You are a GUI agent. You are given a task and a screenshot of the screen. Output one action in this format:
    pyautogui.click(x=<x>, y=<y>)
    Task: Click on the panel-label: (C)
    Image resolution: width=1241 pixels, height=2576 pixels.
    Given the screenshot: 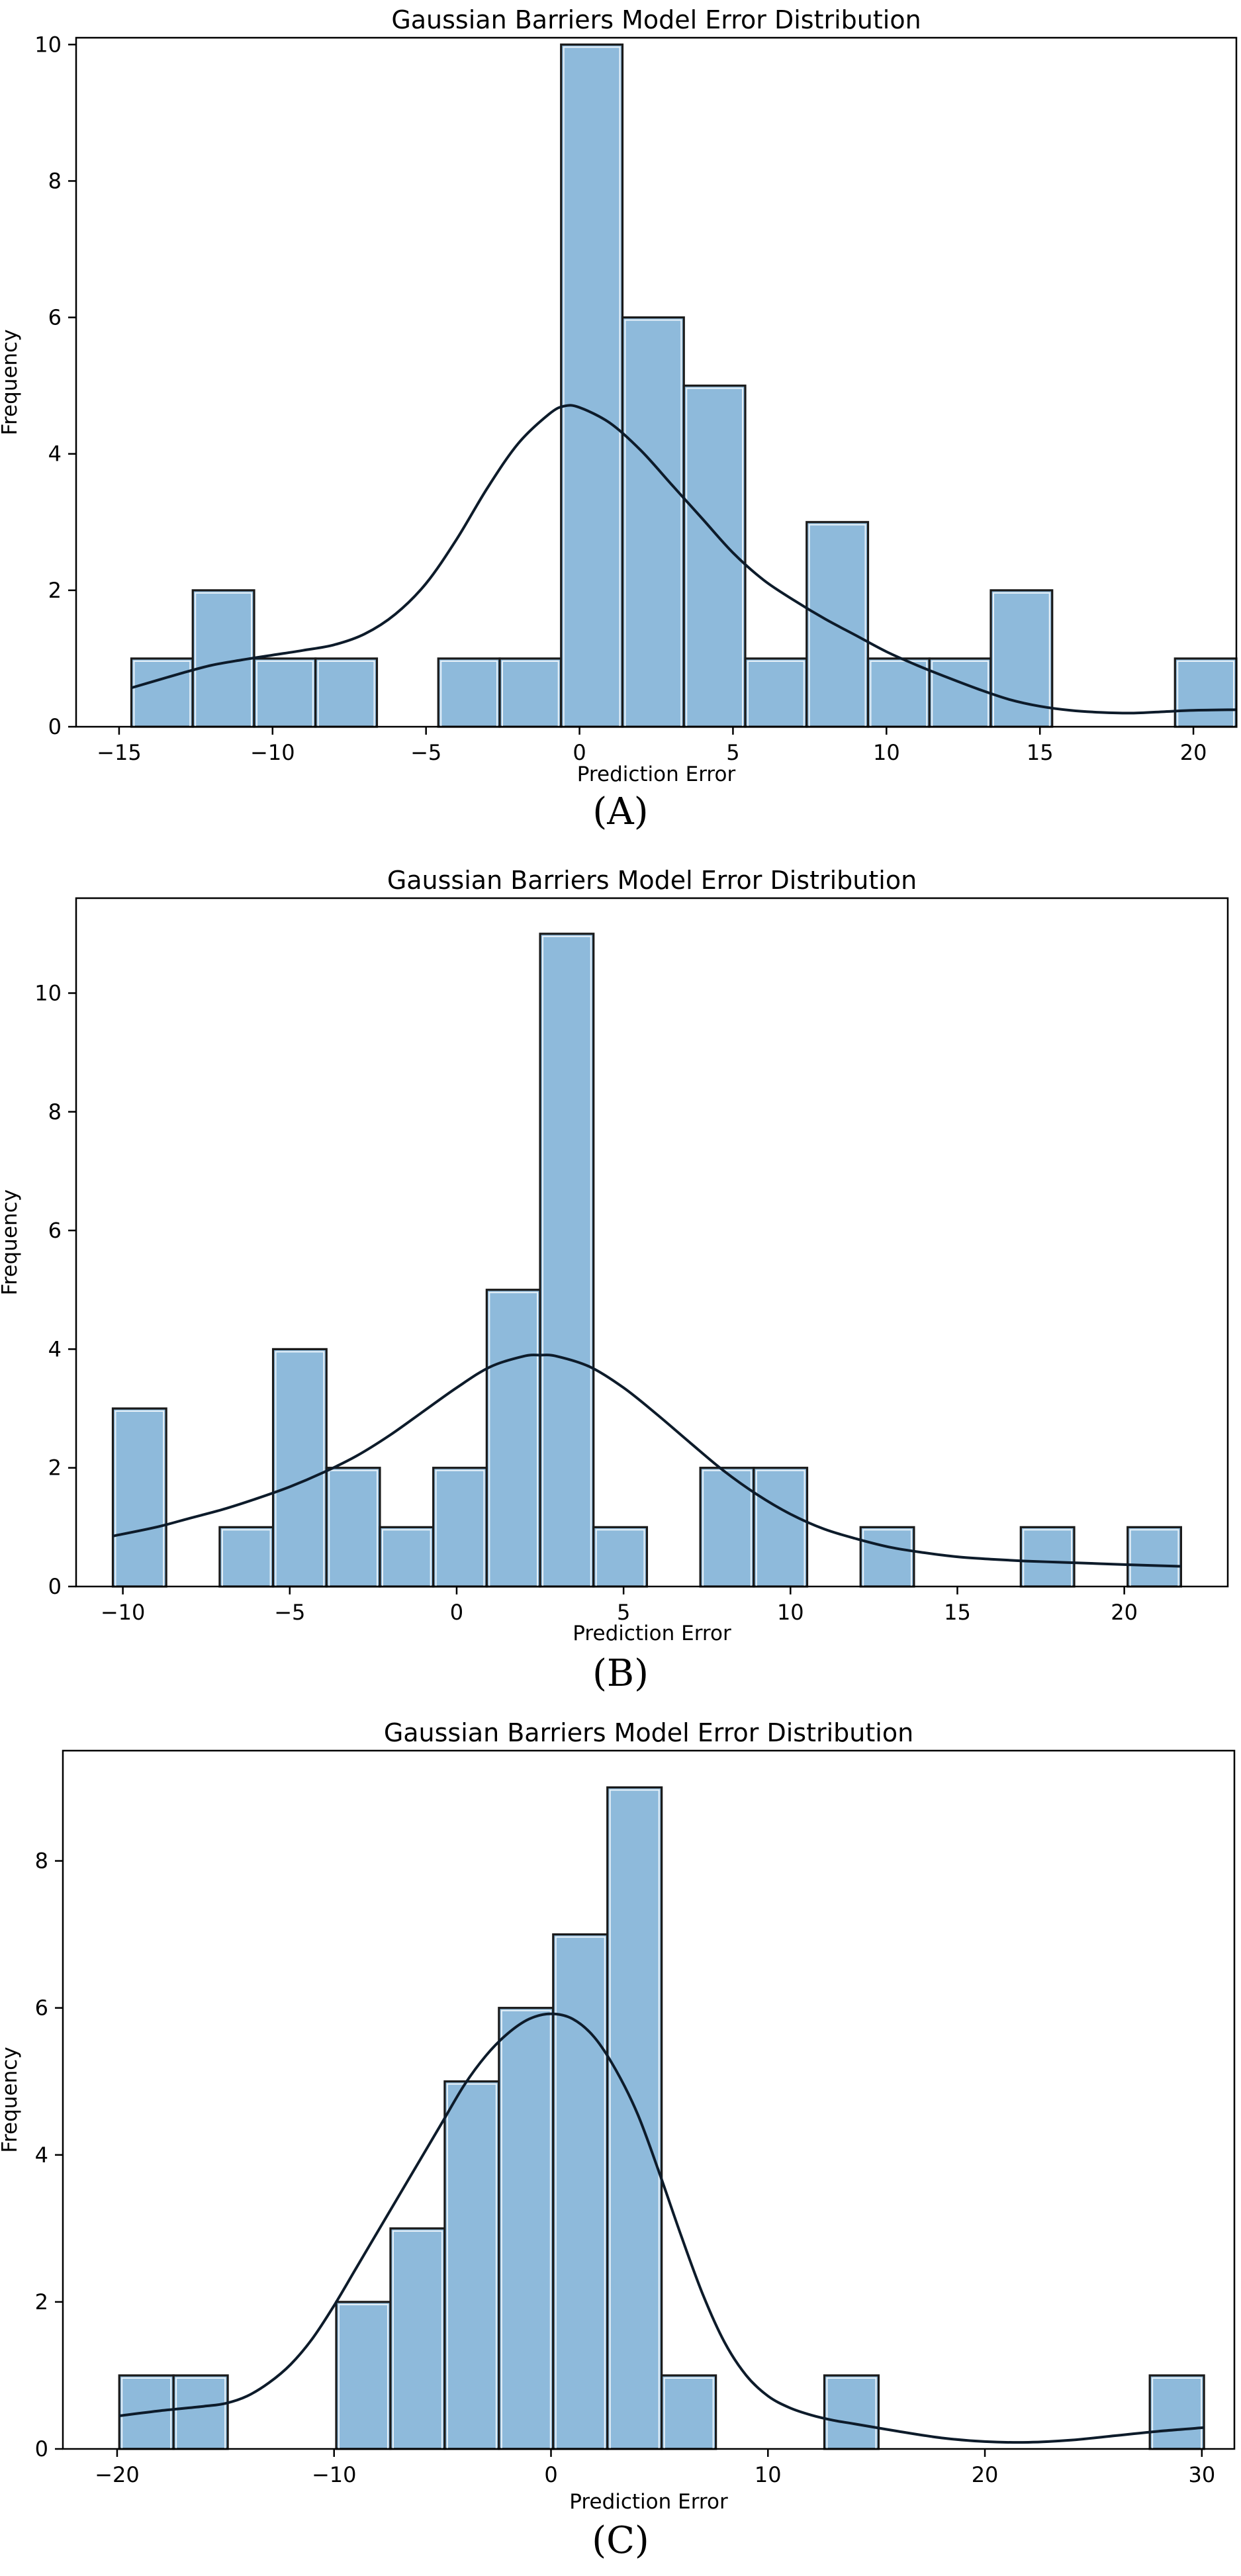 What is the action you would take?
    pyautogui.click(x=620, y=2540)
    